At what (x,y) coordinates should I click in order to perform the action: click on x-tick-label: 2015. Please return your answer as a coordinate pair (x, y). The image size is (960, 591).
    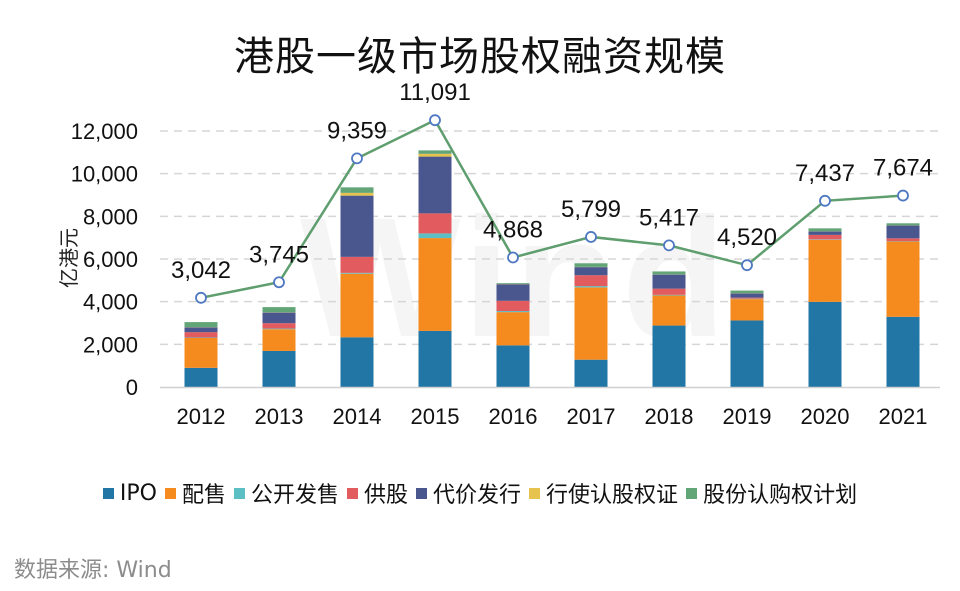
    Looking at the image, I should click on (435, 416).